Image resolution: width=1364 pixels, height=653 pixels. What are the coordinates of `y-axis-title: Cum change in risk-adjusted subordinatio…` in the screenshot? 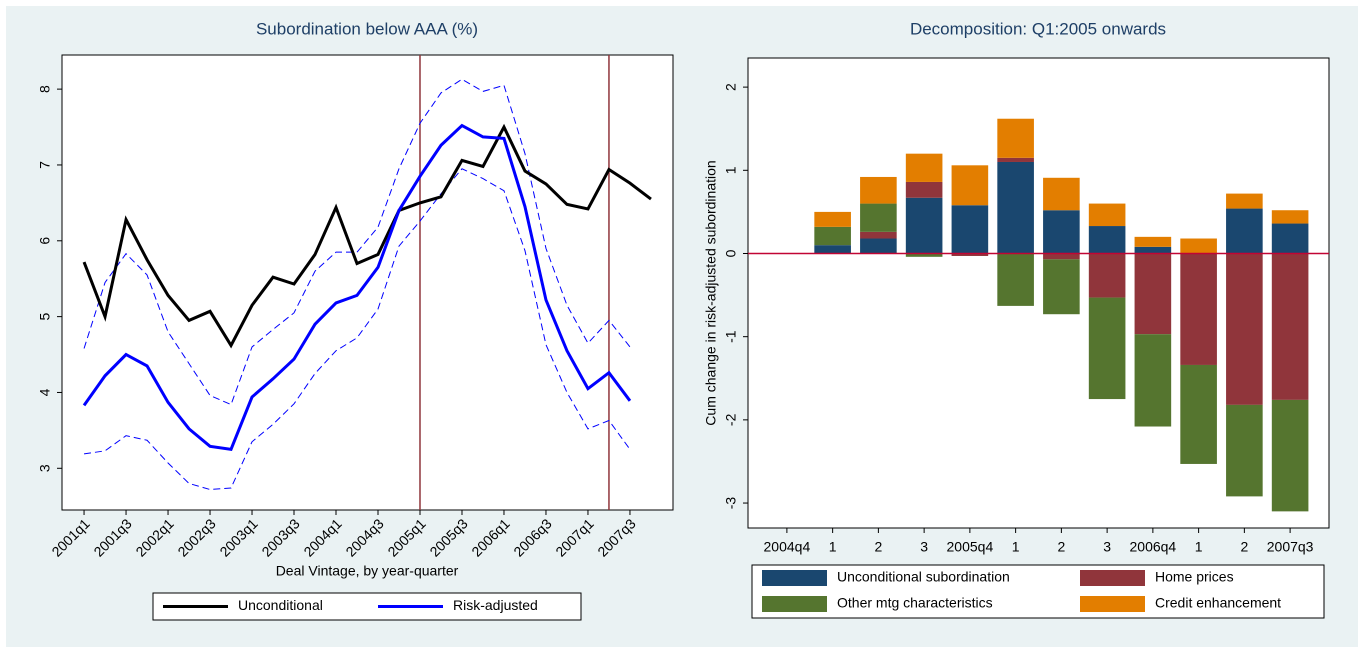 It's located at (711, 292).